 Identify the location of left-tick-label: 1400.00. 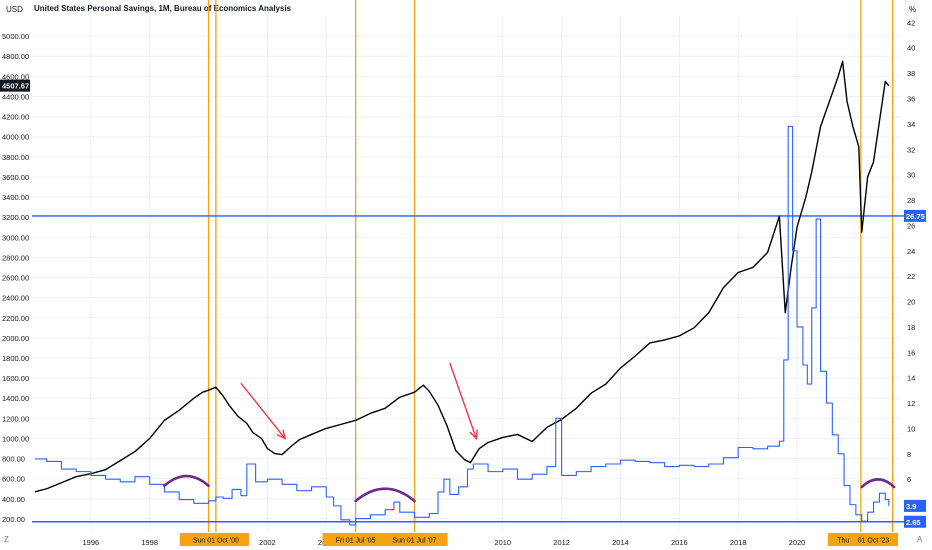
(15, 398).